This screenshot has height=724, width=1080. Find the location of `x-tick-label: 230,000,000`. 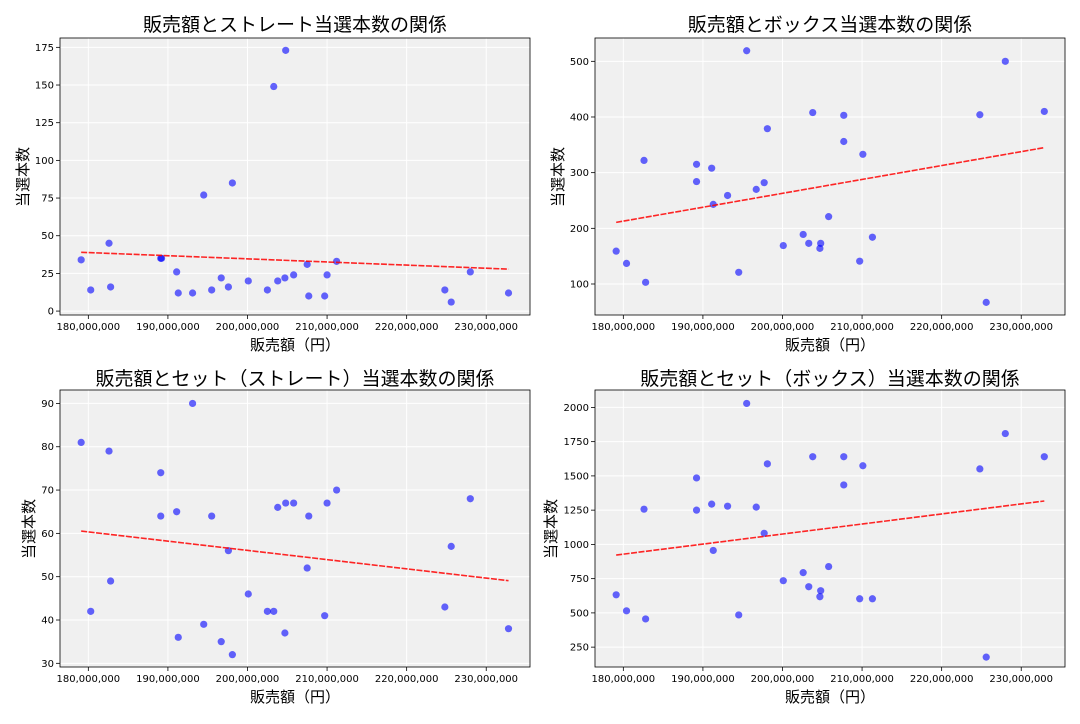

x-tick-label: 230,000,000 is located at coordinates (1021, 679).